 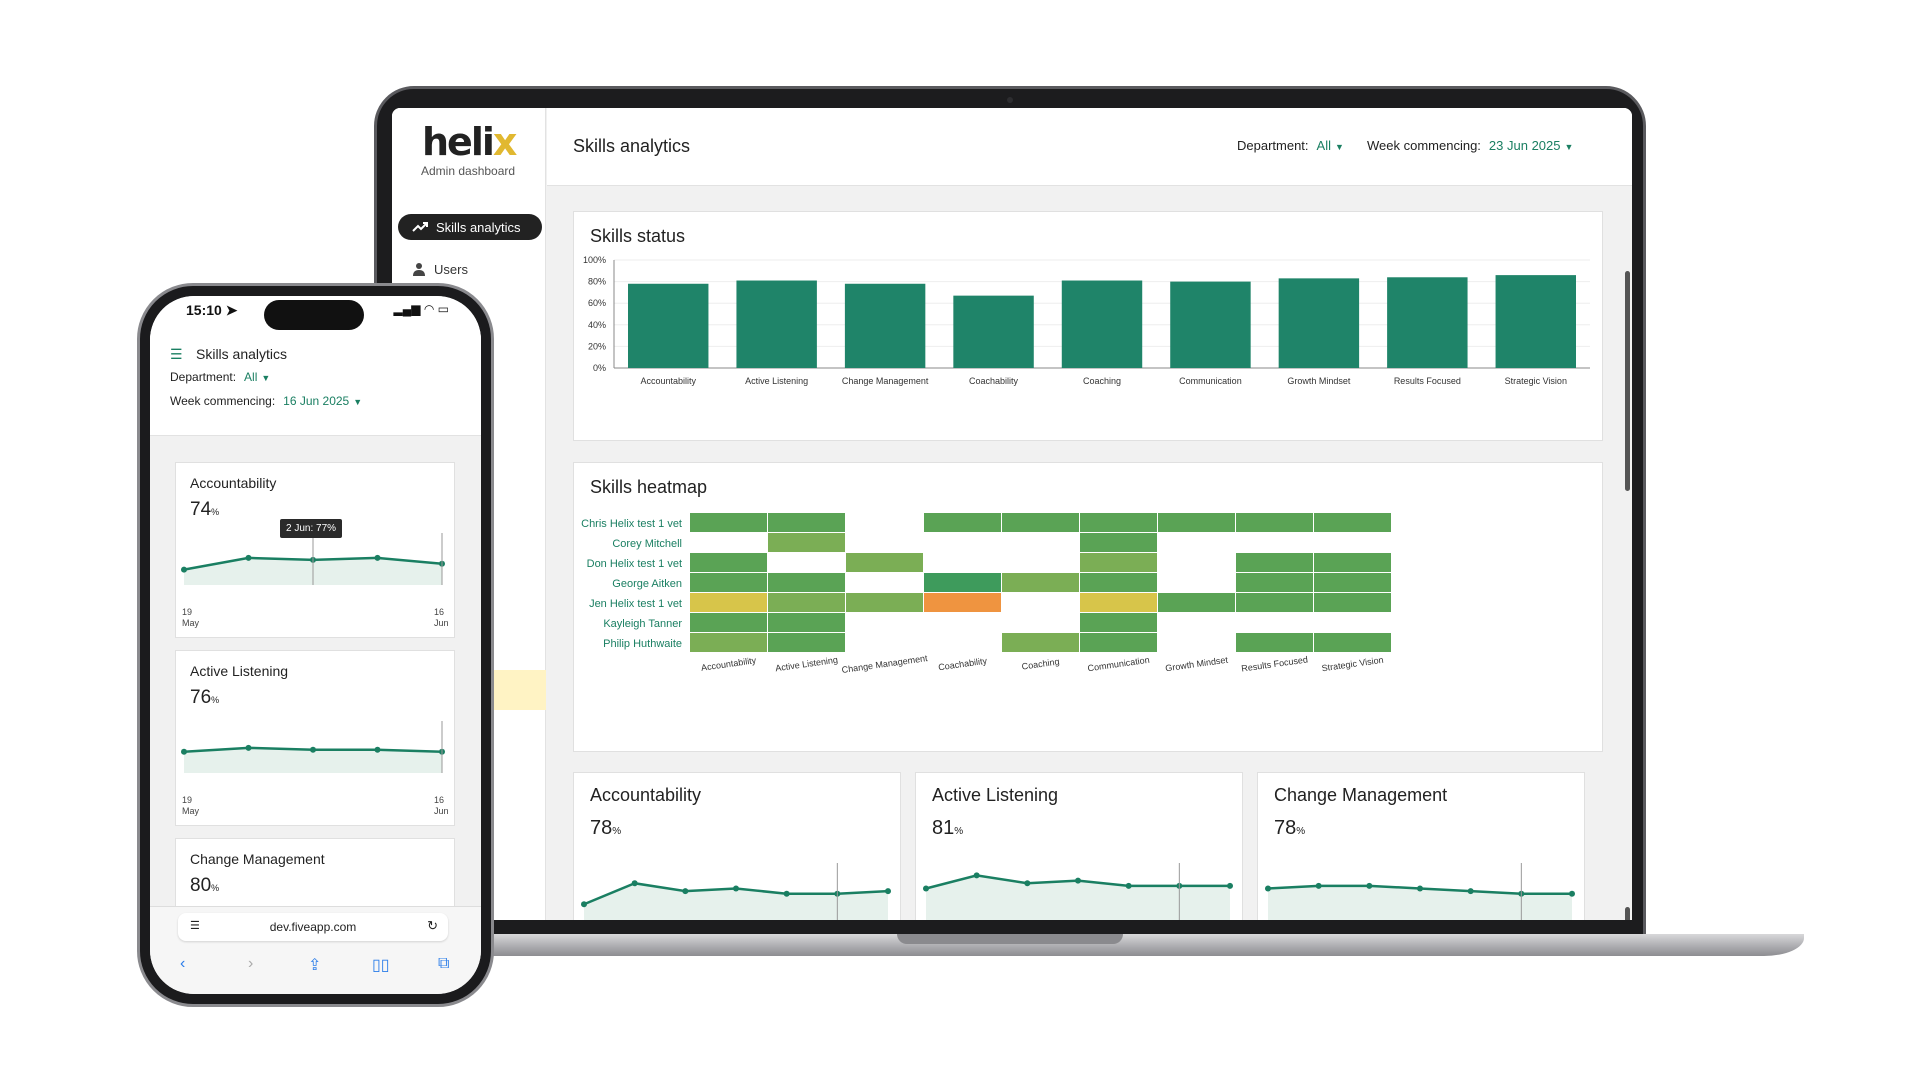 I want to click on week-filter: Week commencing: 23 Jun 2025 ▼, so click(x=1470, y=145).